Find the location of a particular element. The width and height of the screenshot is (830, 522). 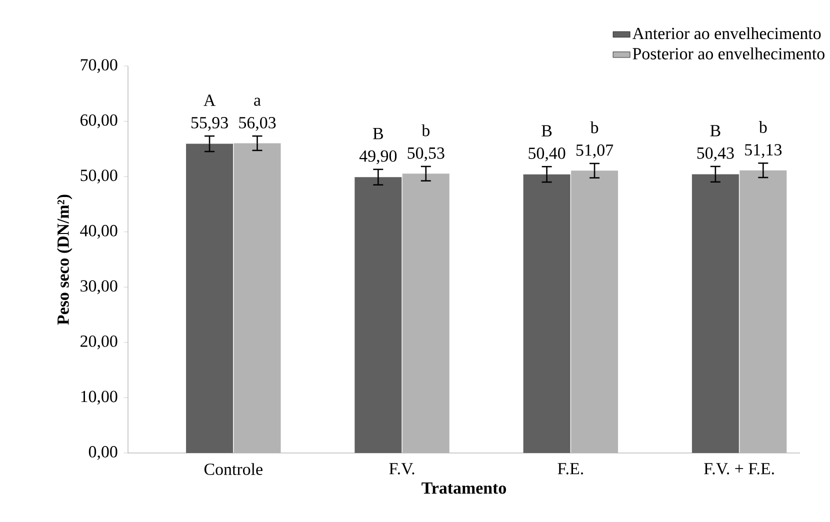

y-tick-label: 20,00 is located at coordinates (99, 342).